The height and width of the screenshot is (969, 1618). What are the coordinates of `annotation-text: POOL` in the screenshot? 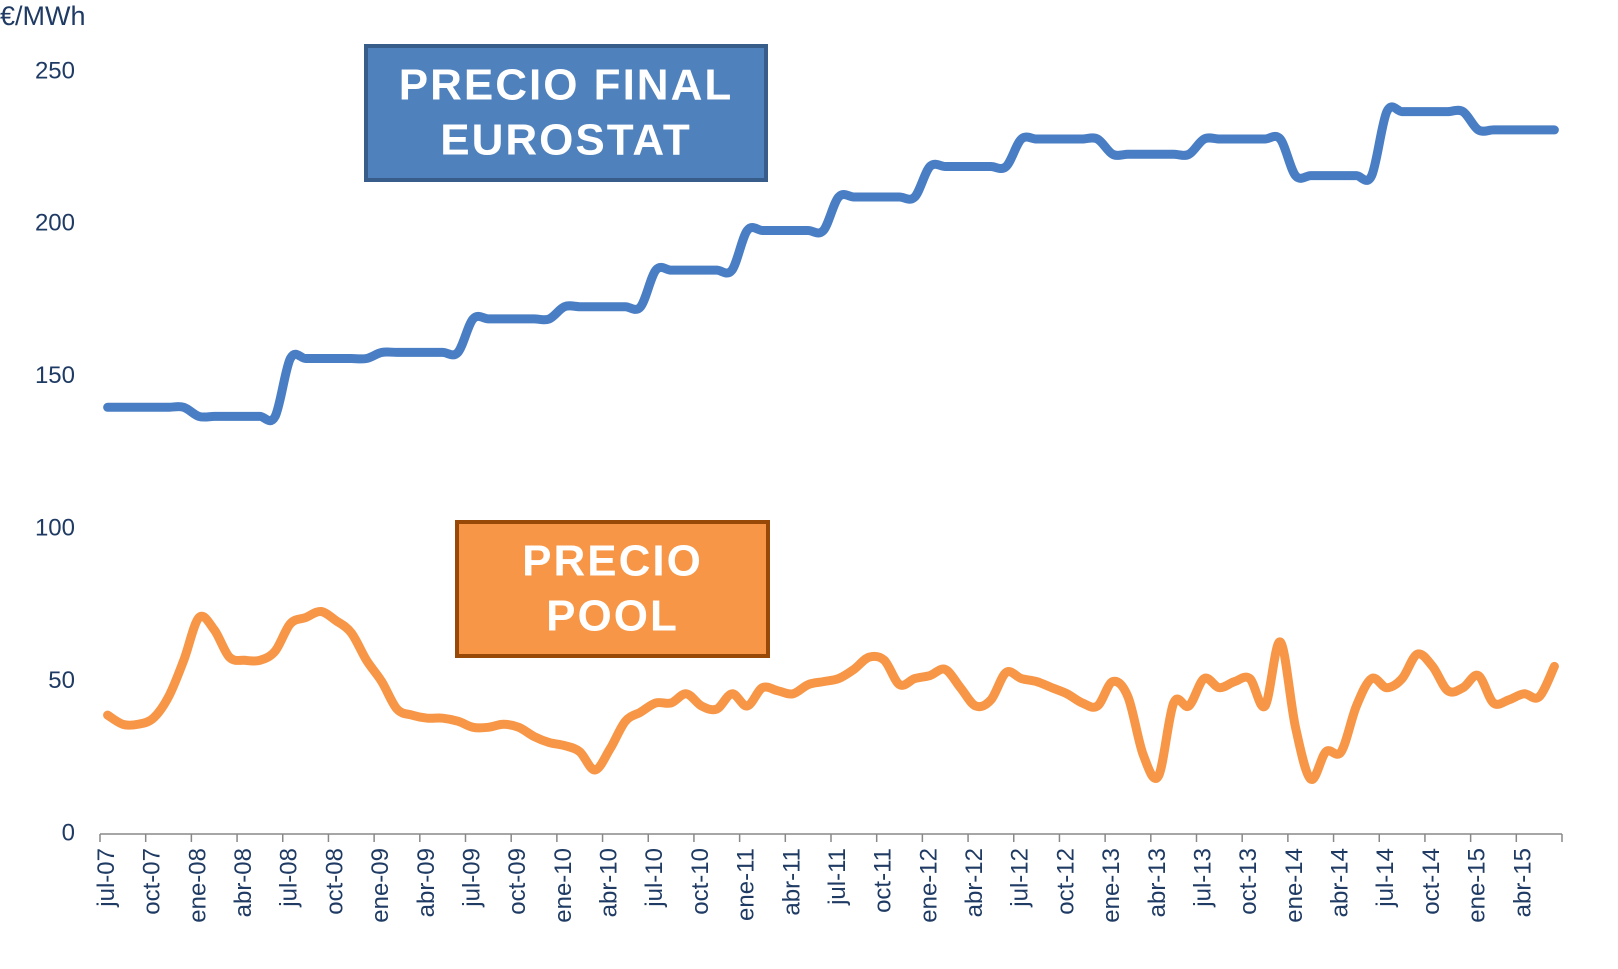 It's located at (612, 616).